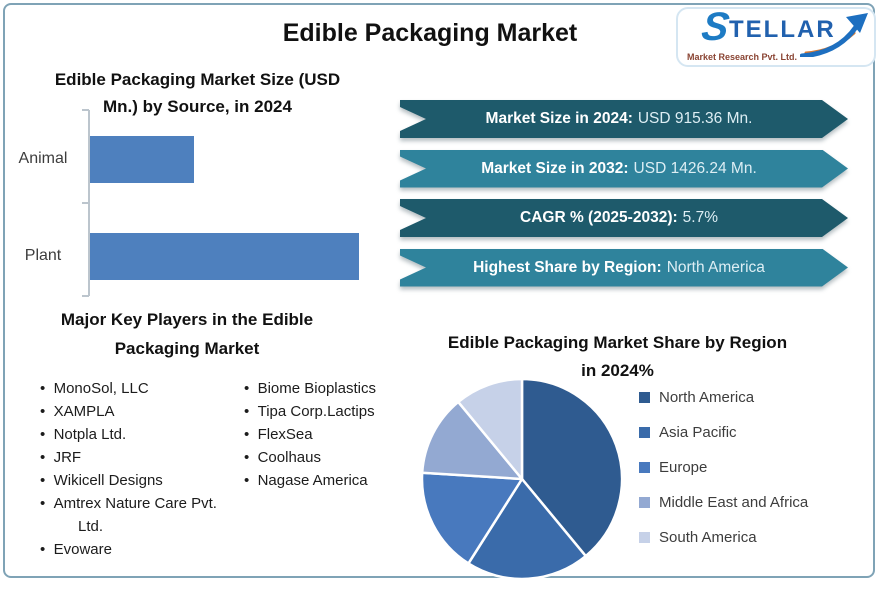 The width and height of the screenshot is (886, 589). Describe the element at coordinates (559, 118) in the screenshot. I see `banner-label: Market Size in 2024:` at that location.